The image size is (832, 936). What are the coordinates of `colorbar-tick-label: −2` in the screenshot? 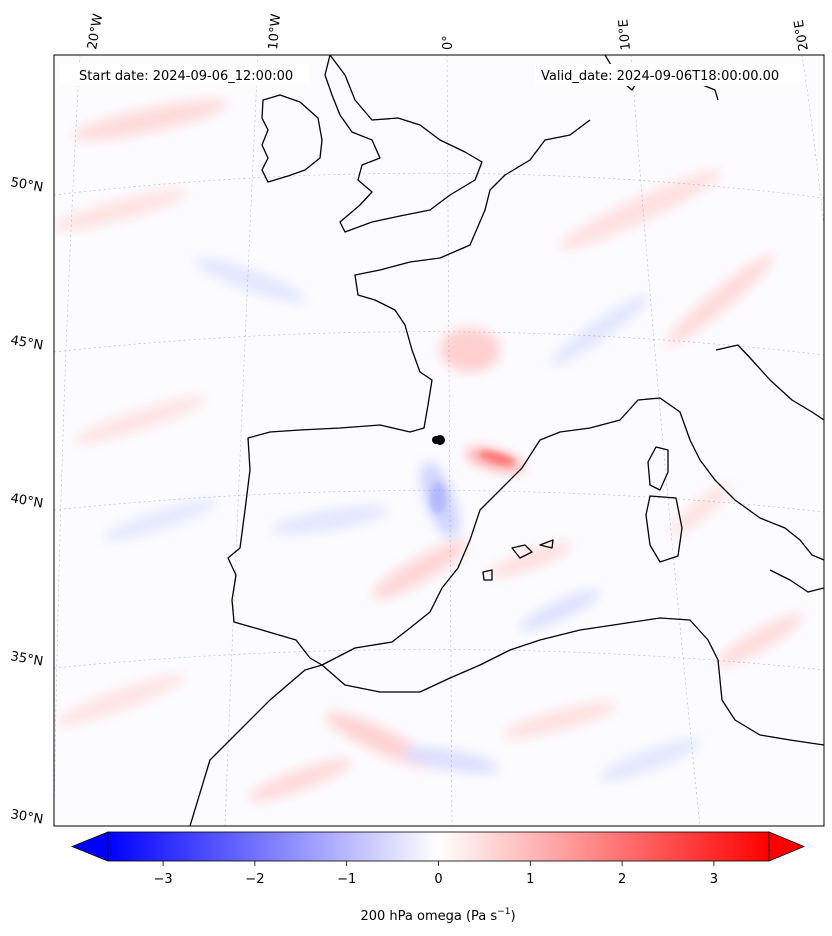 It's located at (254, 879).